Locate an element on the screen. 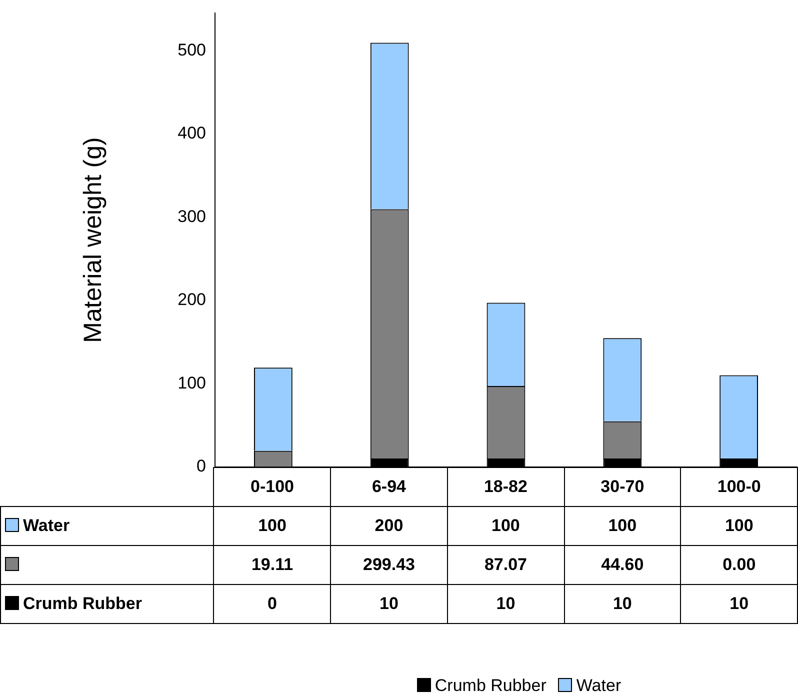 This screenshot has width=798, height=698. data-label: 0.00 is located at coordinates (739, 565).